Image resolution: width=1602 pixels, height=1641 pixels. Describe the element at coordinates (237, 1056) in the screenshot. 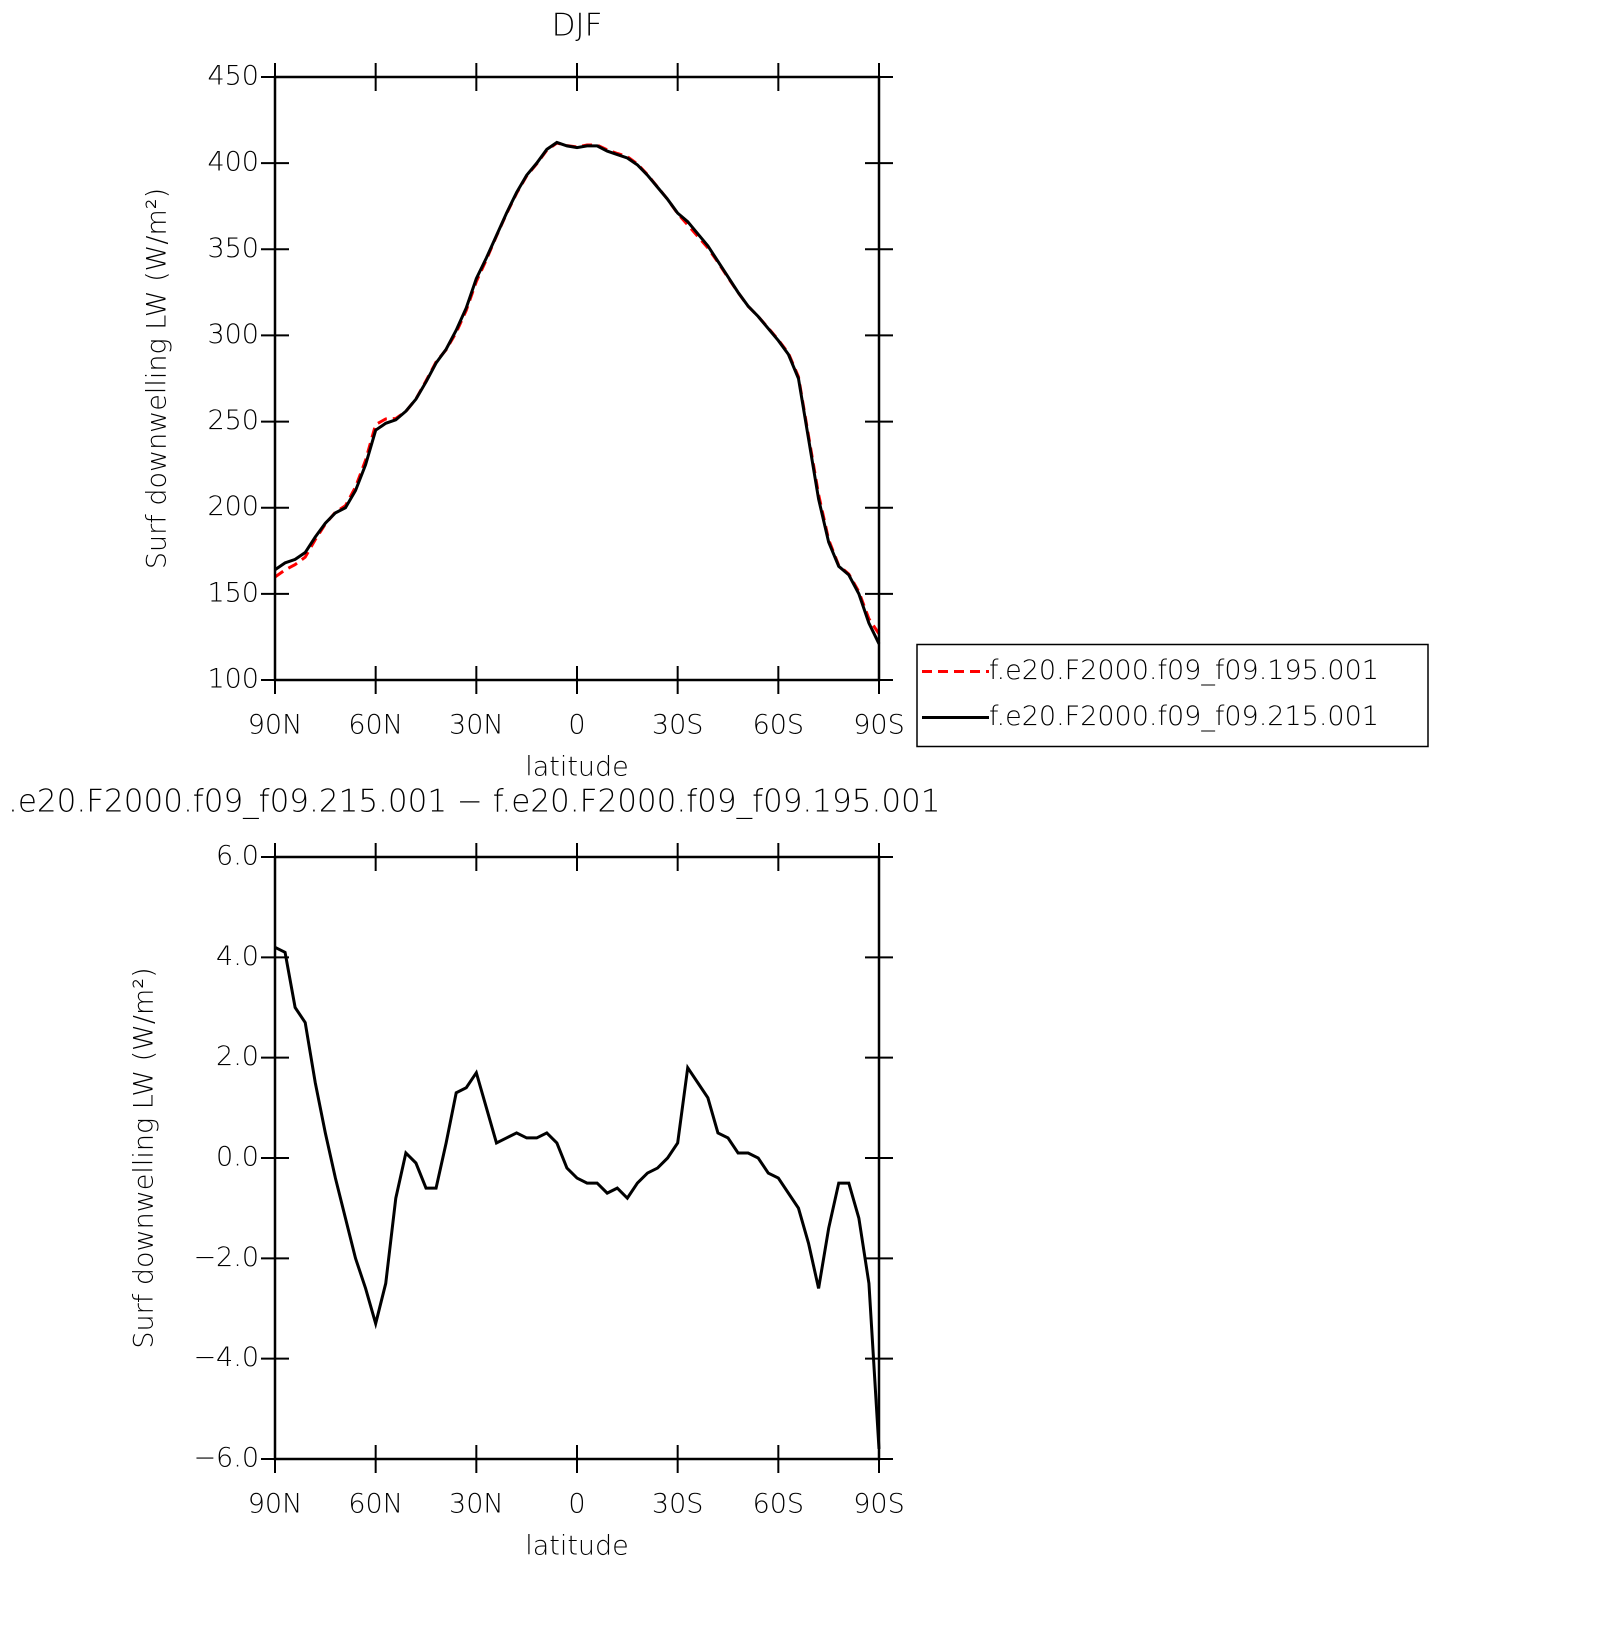

I see `y-tick-label: 2.0` at that location.